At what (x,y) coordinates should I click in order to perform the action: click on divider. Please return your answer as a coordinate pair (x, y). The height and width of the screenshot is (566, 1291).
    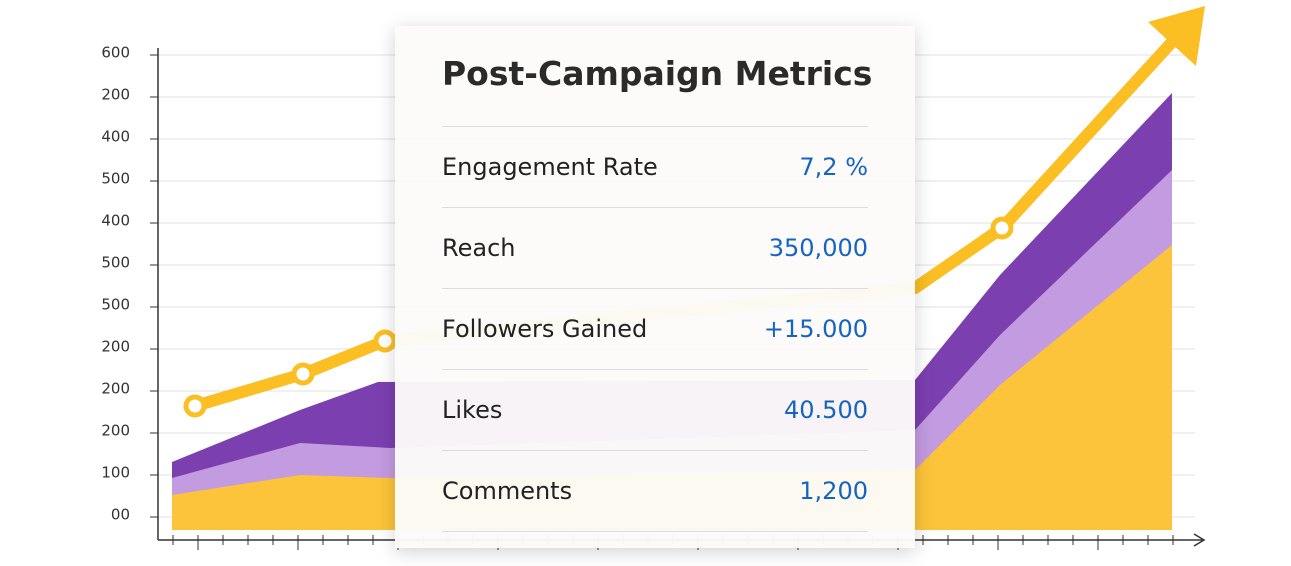
    Looking at the image, I should click on (655, 531).